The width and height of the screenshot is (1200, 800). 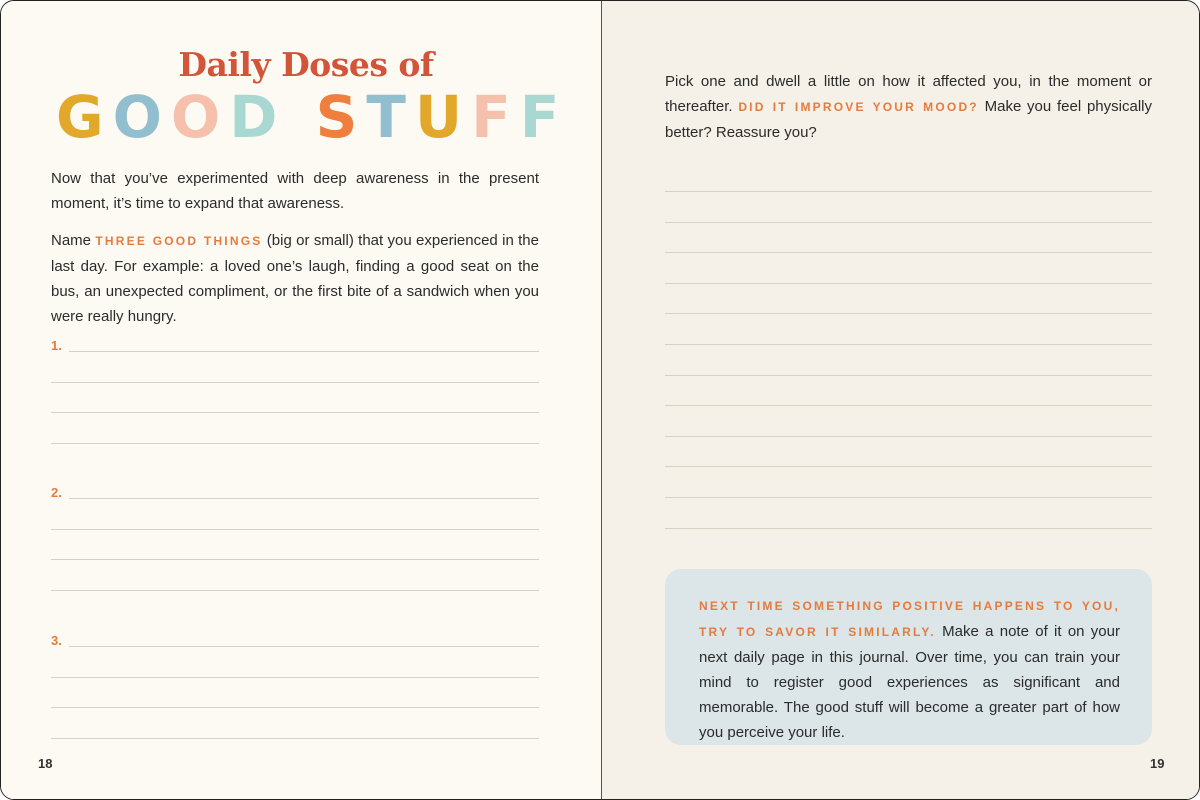 I want to click on page-number: 18, so click(x=45, y=763).